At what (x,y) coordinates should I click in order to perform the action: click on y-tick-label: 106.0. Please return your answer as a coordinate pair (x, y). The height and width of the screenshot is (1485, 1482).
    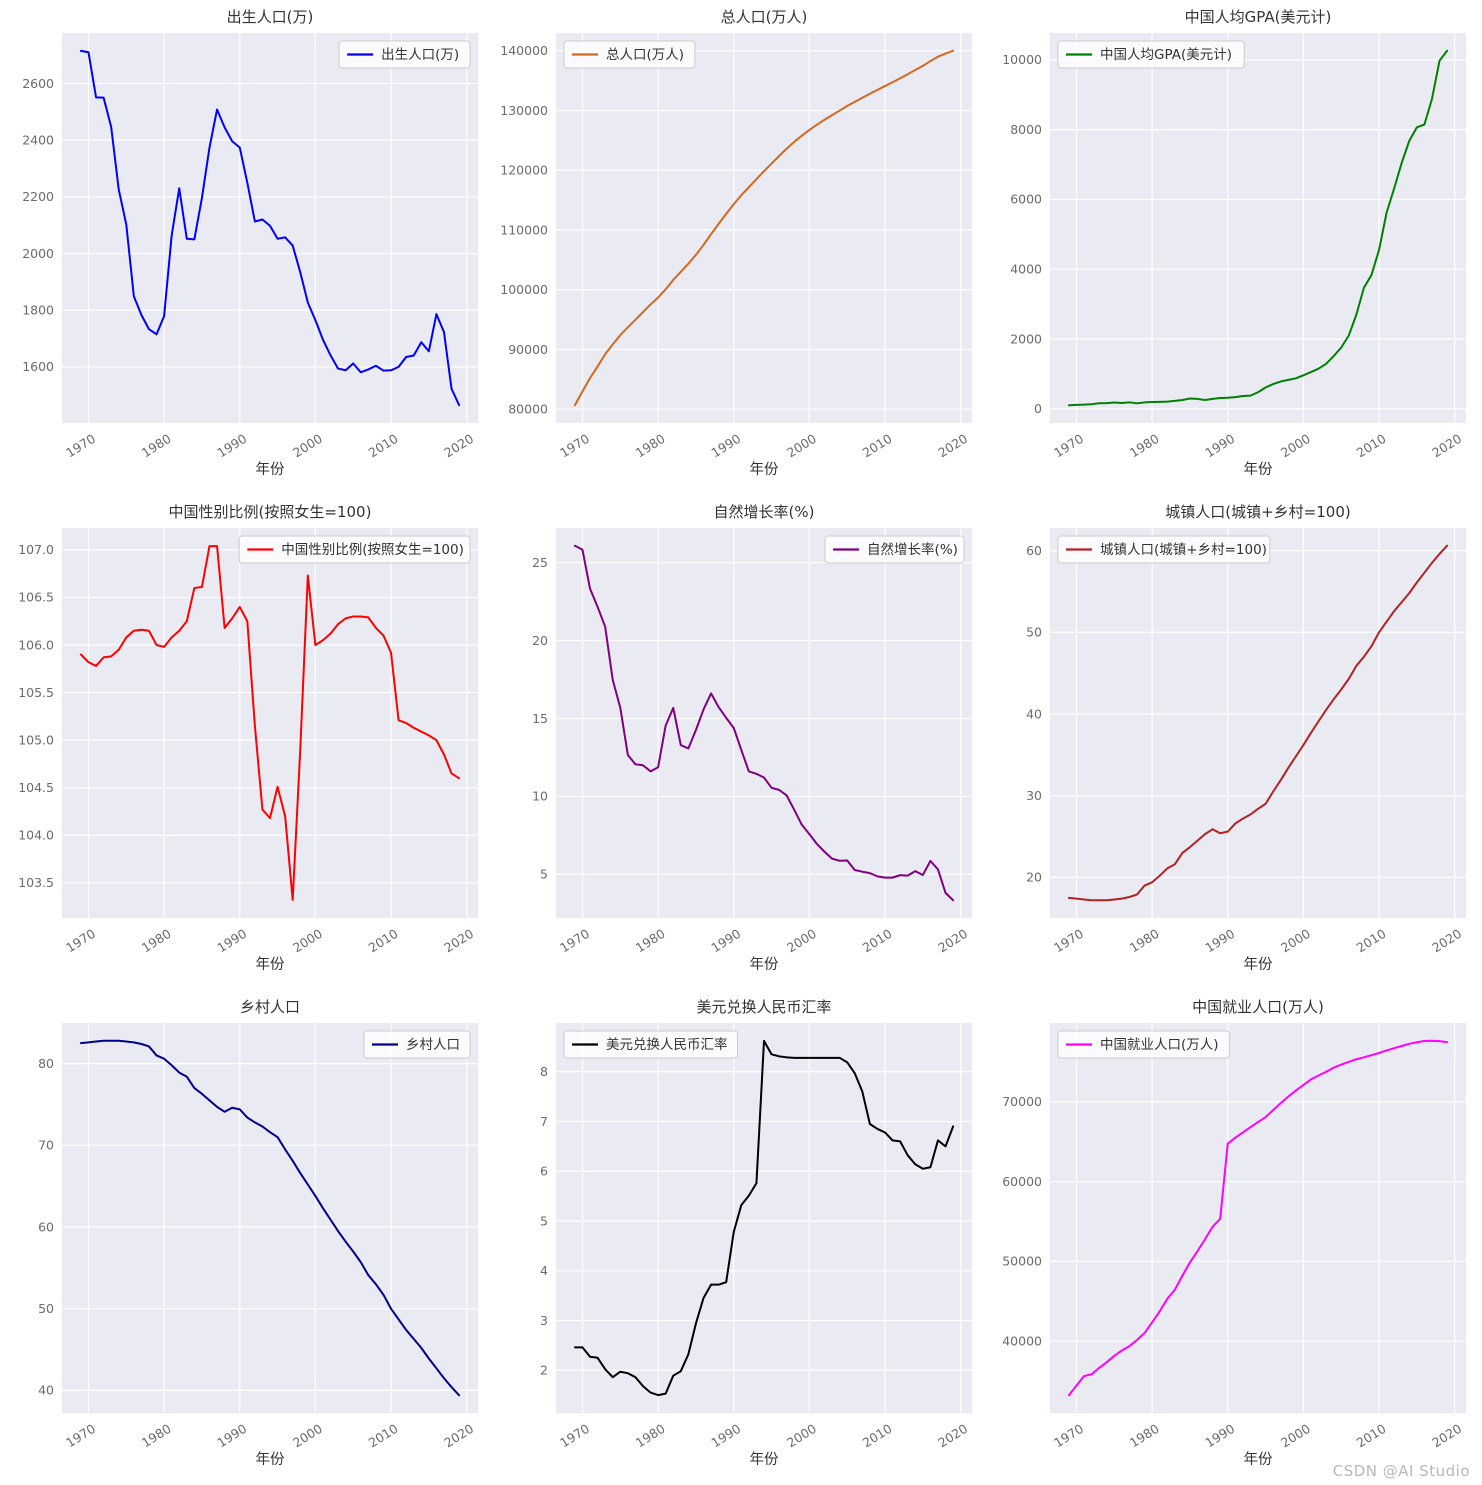
    Looking at the image, I should click on (36, 644).